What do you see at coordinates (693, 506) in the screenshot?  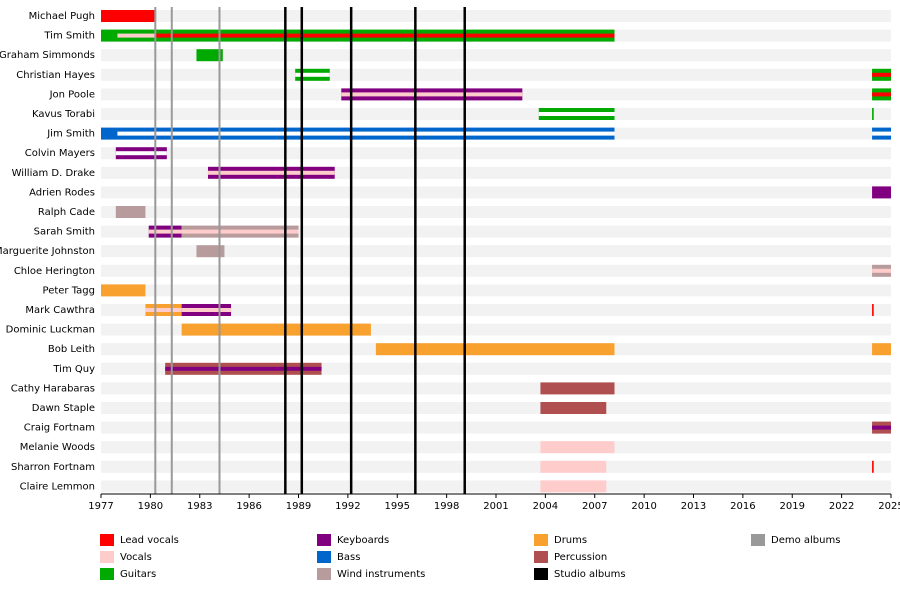 I see `x-tick-label: 2013` at bounding box center [693, 506].